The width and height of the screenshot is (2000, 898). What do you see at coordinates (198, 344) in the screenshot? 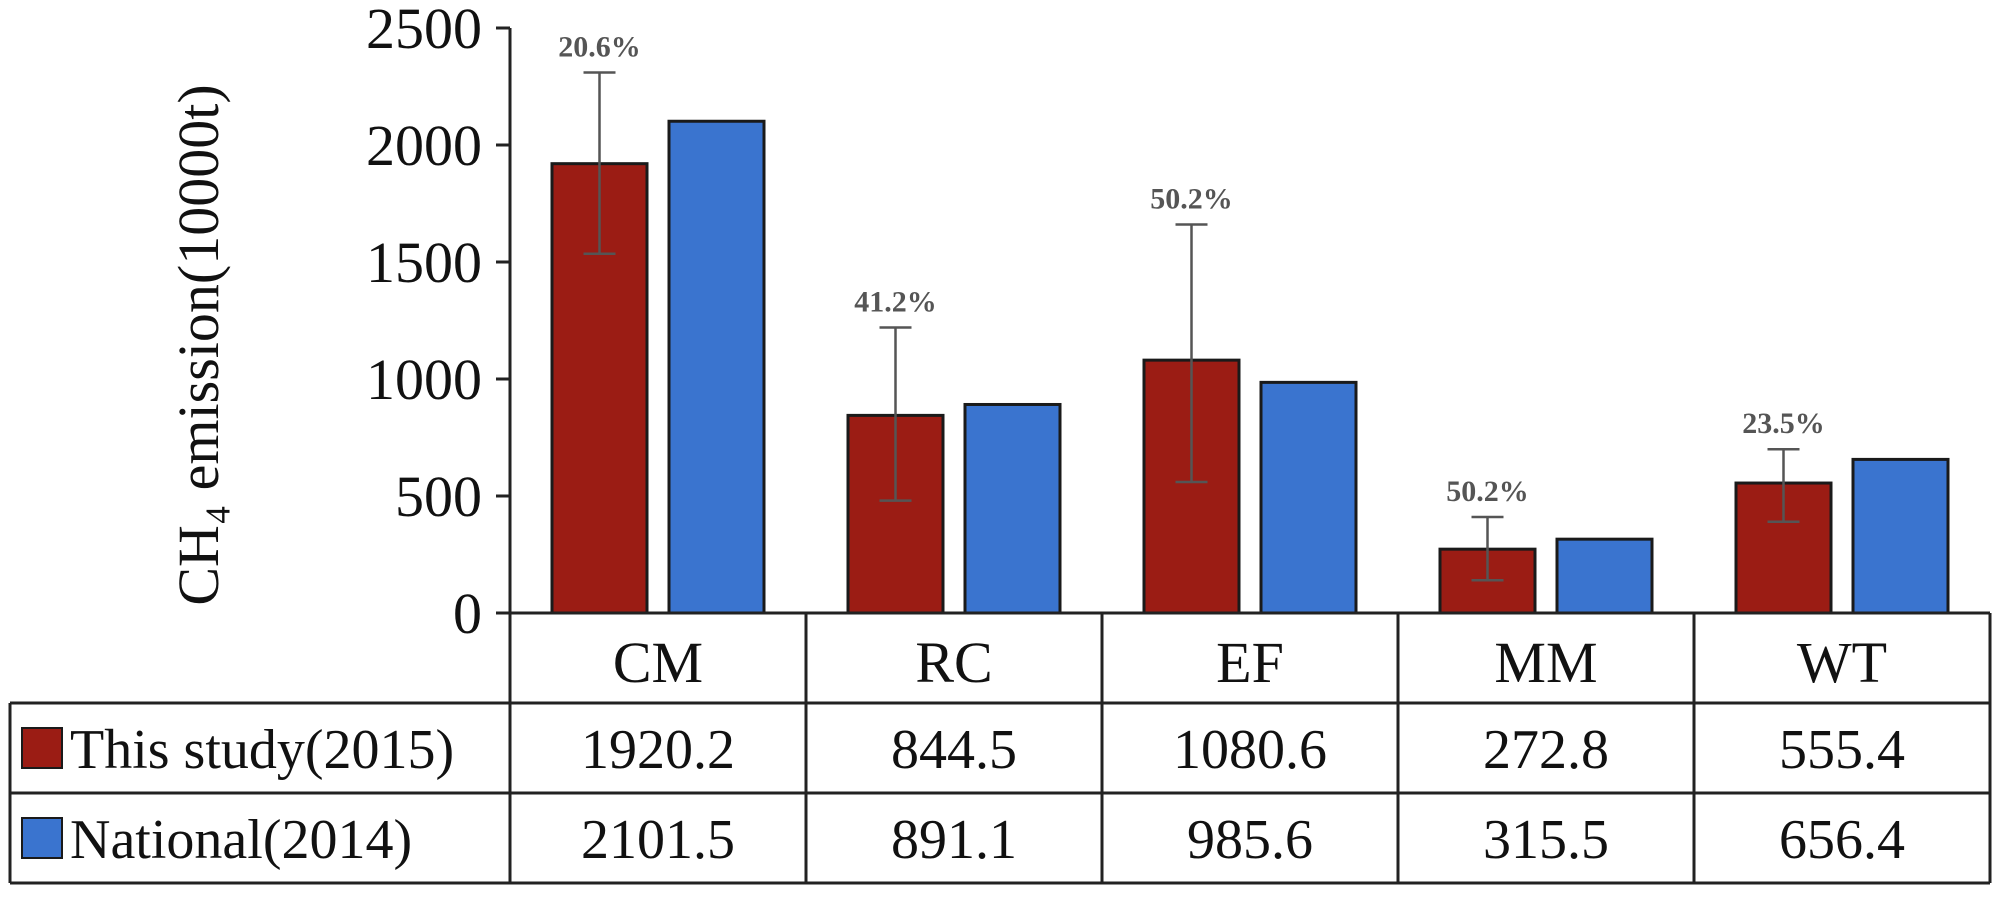
I see `y-axis-label: CH₄ emission(10000t)` at bounding box center [198, 344].